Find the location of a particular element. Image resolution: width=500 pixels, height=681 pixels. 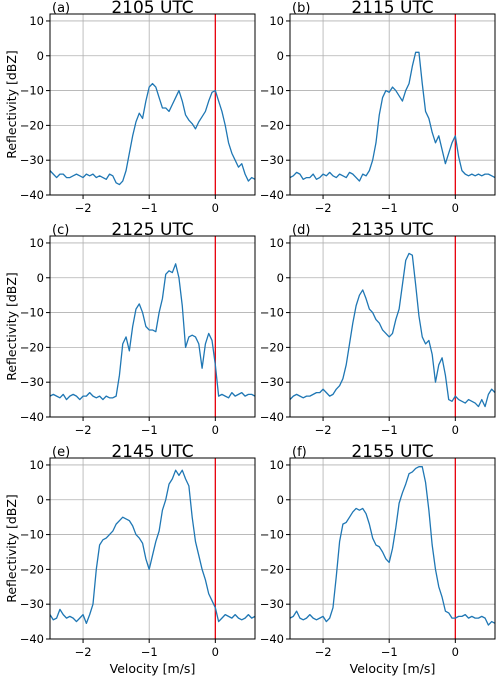

panel-label: (a) is located at coordinates (61, 8).